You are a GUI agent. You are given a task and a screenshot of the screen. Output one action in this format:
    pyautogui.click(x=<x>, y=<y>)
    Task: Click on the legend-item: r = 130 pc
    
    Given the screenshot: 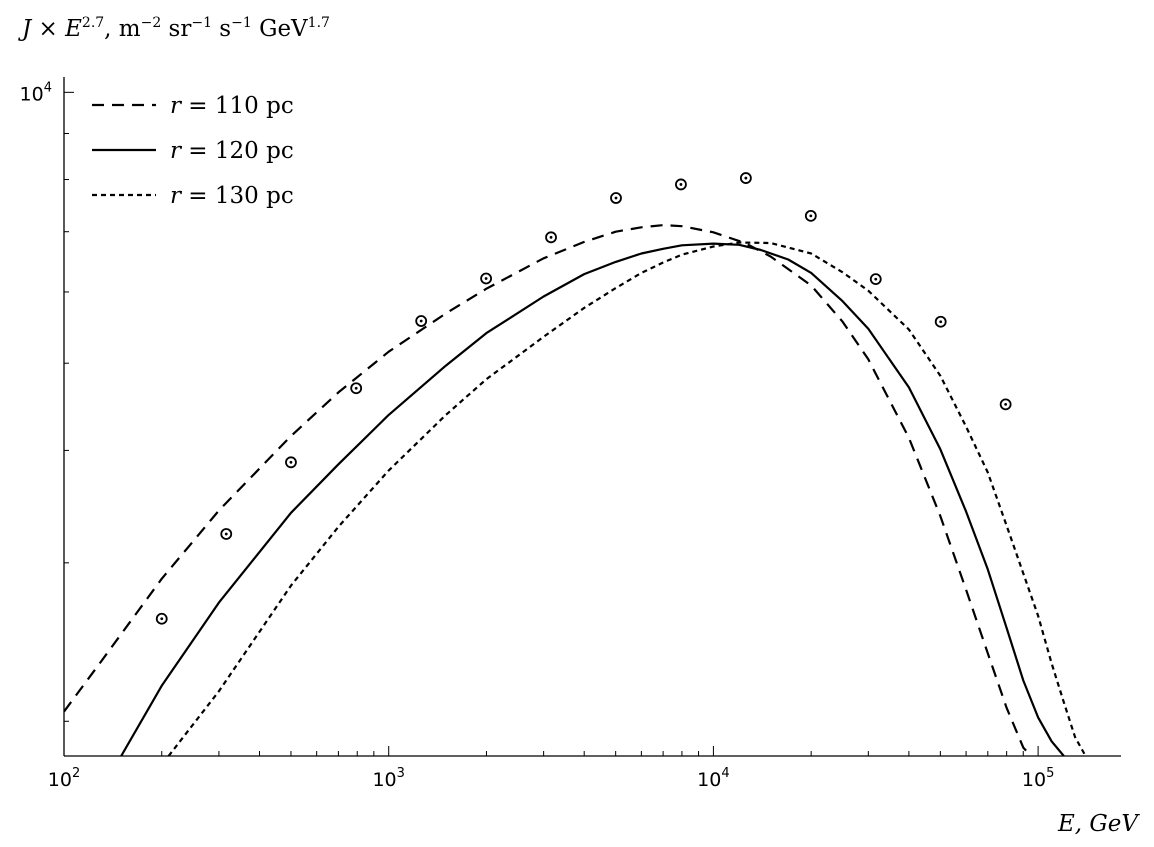 What is the action you would take?
    pyautogui.click(x=193, y=196)
    